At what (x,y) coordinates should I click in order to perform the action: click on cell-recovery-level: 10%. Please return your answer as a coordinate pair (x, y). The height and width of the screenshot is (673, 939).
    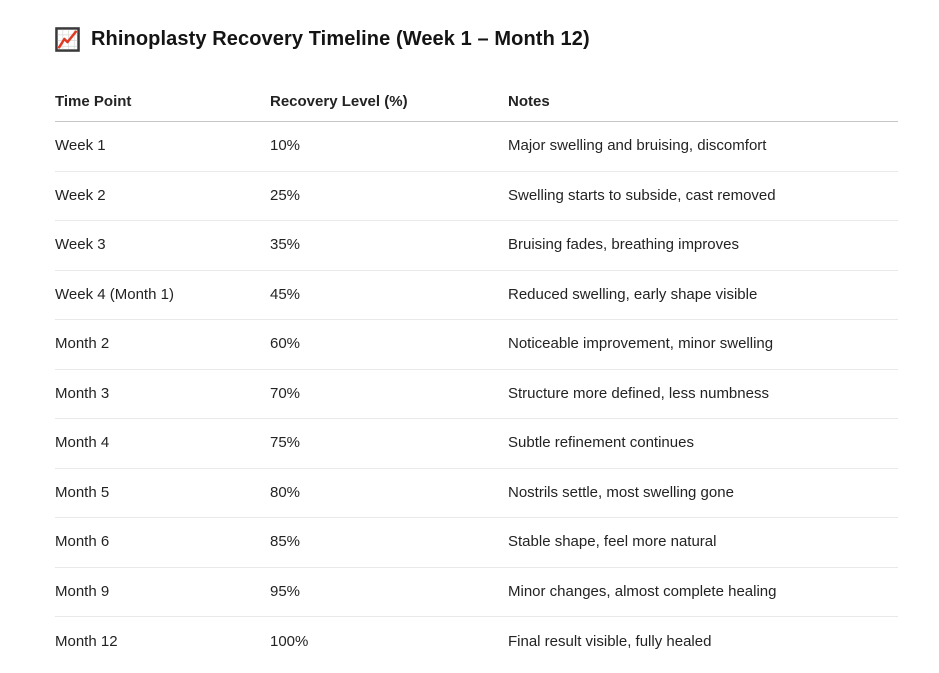
    Looking at the image, I should click on (285, 146).